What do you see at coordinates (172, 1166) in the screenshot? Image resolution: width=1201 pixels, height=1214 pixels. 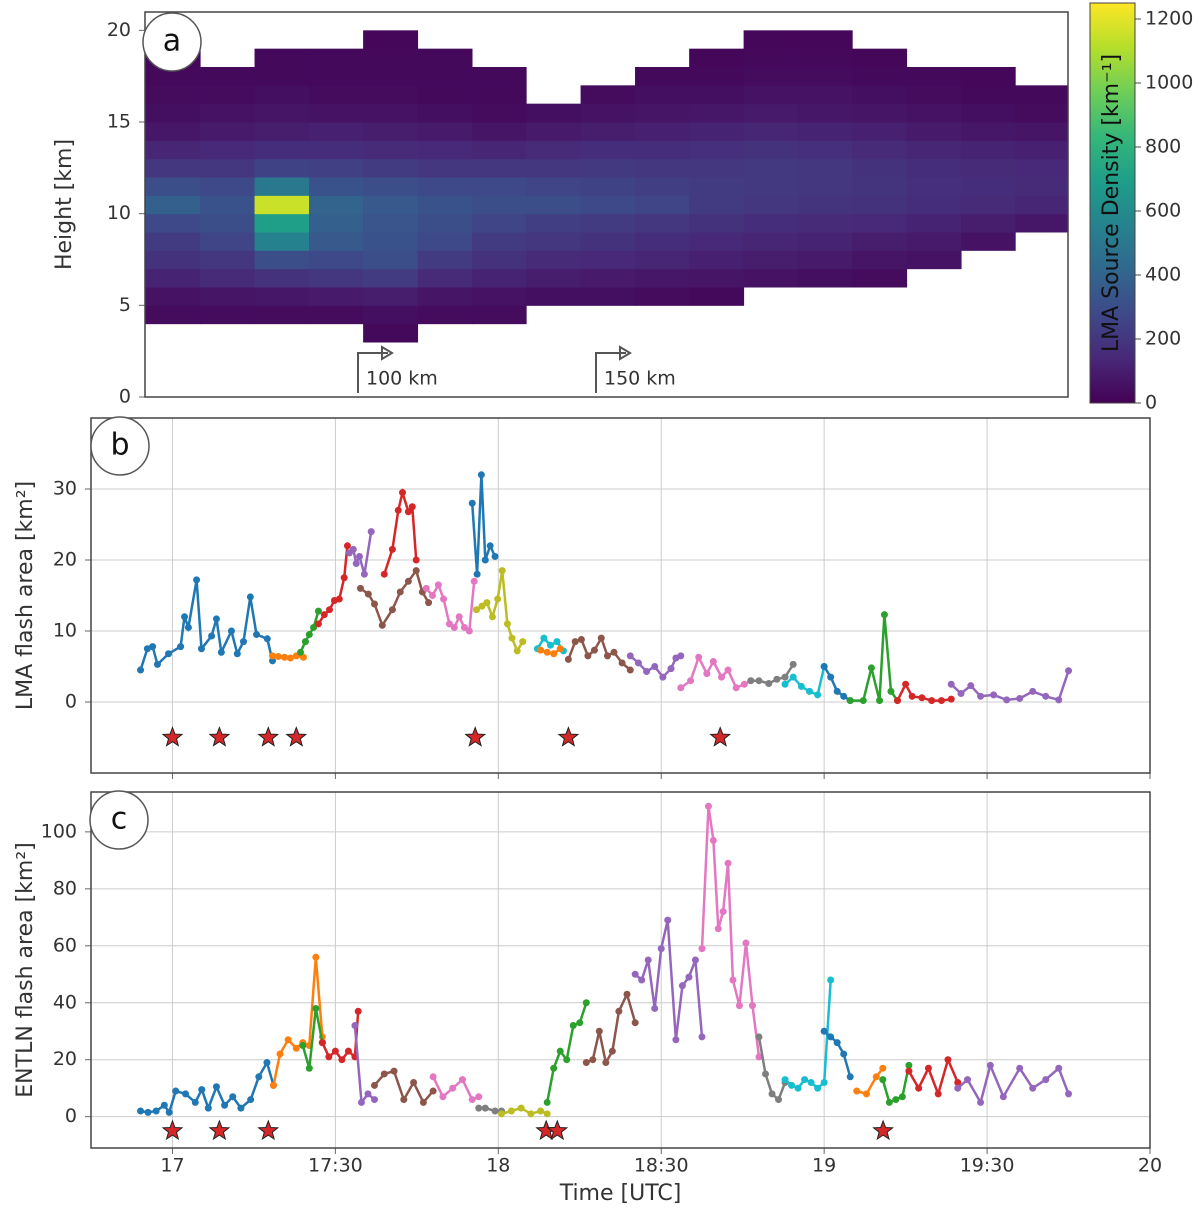 I see `x-tick-label: 17` at bounding box center [172, 1166].